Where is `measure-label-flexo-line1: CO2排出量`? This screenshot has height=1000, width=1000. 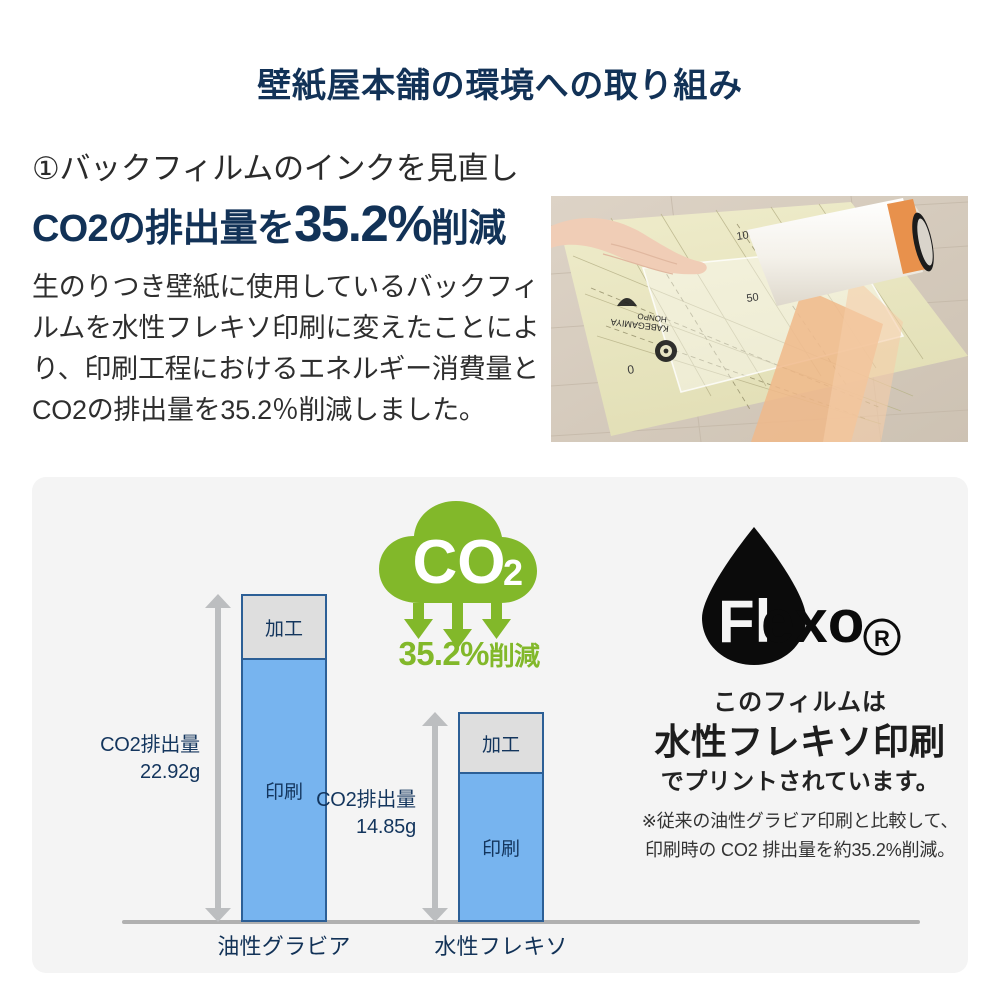
measure-label-flexo-line1: CO2排出量 is located at coordinates (366, 800).